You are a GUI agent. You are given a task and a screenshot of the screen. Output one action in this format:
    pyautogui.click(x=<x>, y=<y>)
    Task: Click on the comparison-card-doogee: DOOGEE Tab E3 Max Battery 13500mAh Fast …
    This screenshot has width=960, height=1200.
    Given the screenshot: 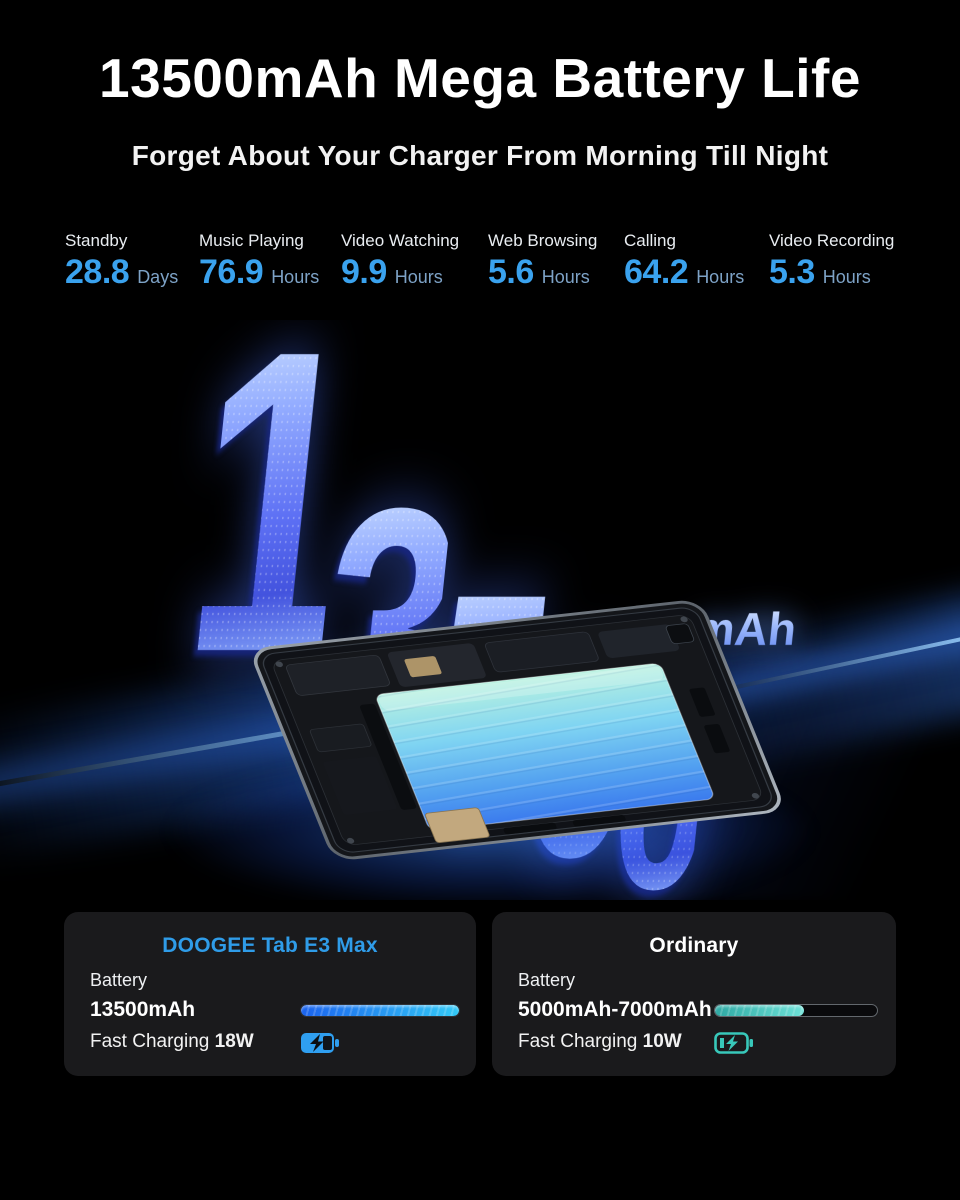 What is the action you would take?
    pyautogui.click(x=270, y=994)
    